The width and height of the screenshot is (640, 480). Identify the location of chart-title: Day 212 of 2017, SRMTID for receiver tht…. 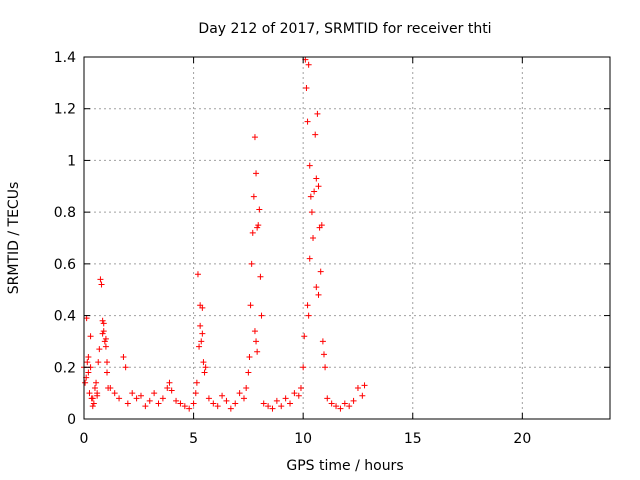
(344, 29).